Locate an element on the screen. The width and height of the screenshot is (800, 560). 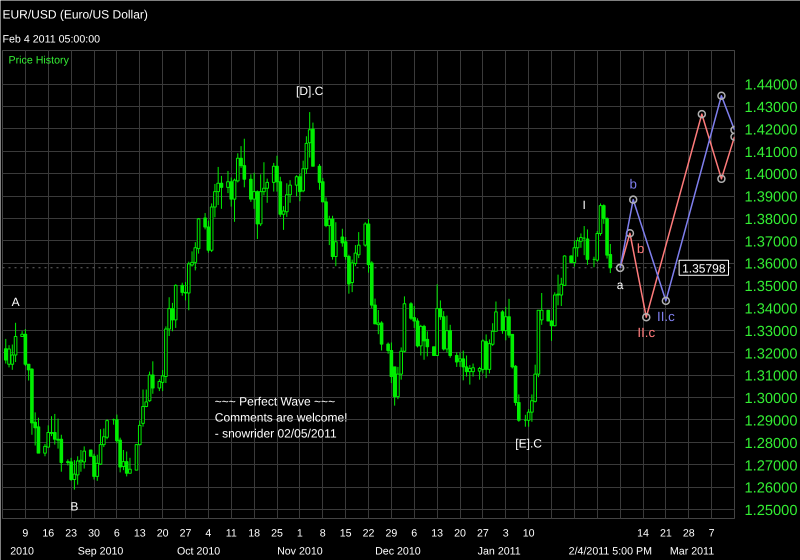
annotation: A is located at coordinates (16, 301).